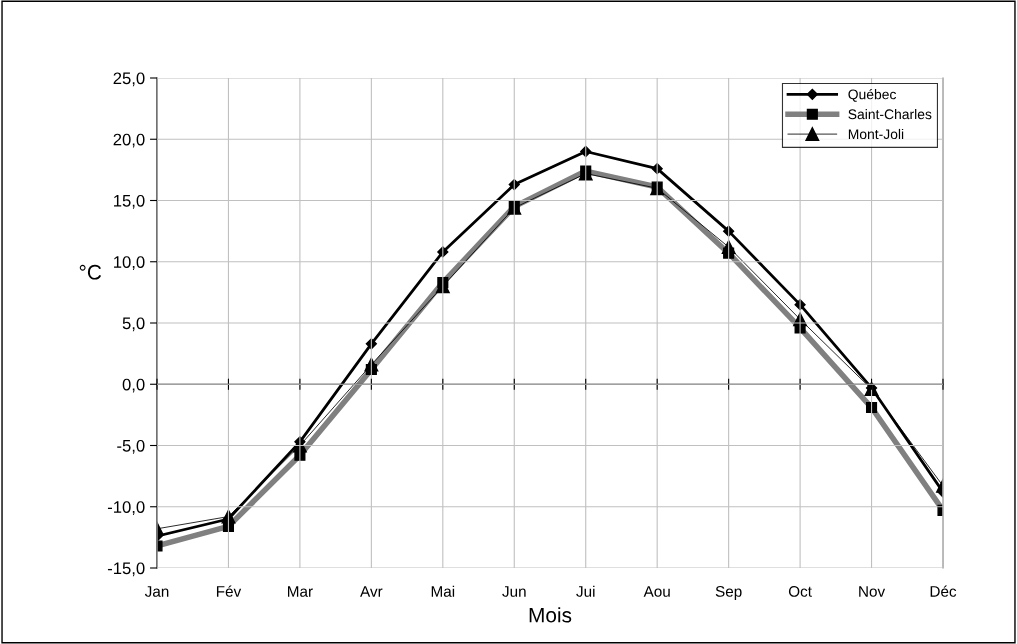 This screenshot has width=1017, height=644. What do you see at coordinates (129, 263) in the screenshot?
I see `y-tick-label: 10,0` at bounding box center [129, 263].